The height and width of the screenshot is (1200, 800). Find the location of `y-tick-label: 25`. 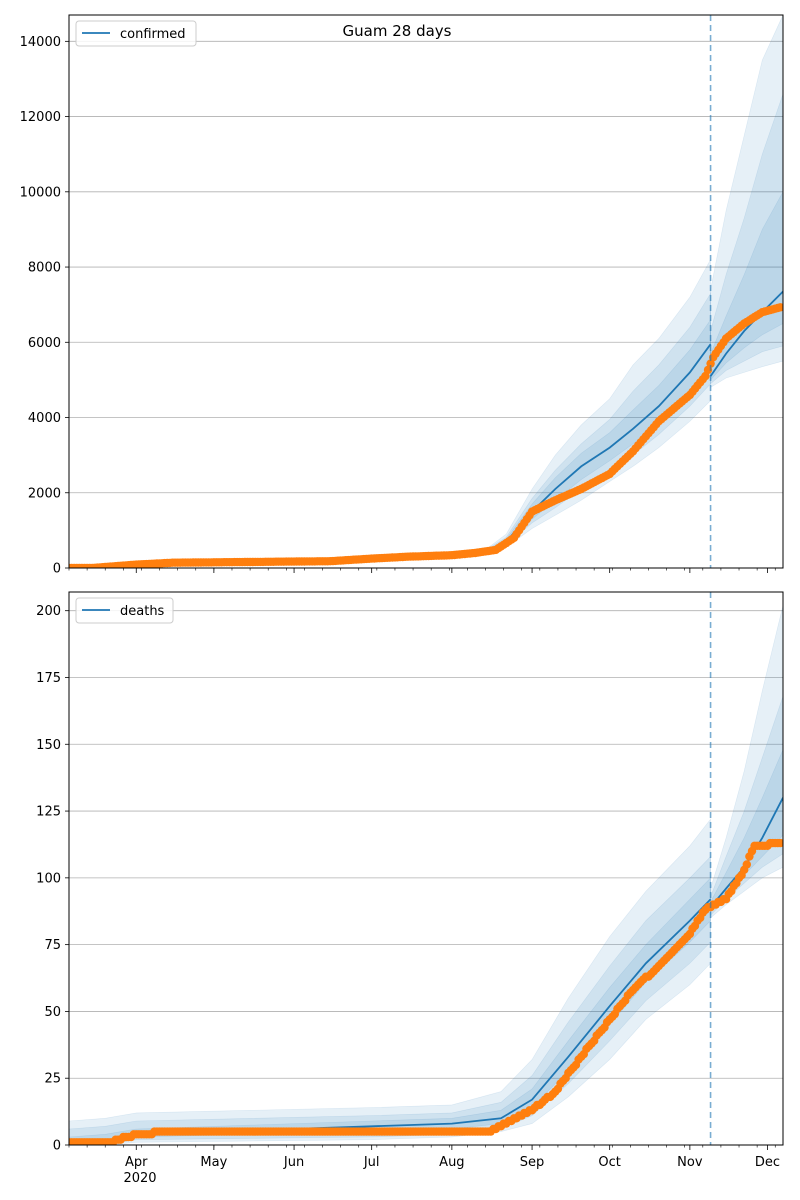

y-tick-label: 25 is located at coordinates (52, 1079).